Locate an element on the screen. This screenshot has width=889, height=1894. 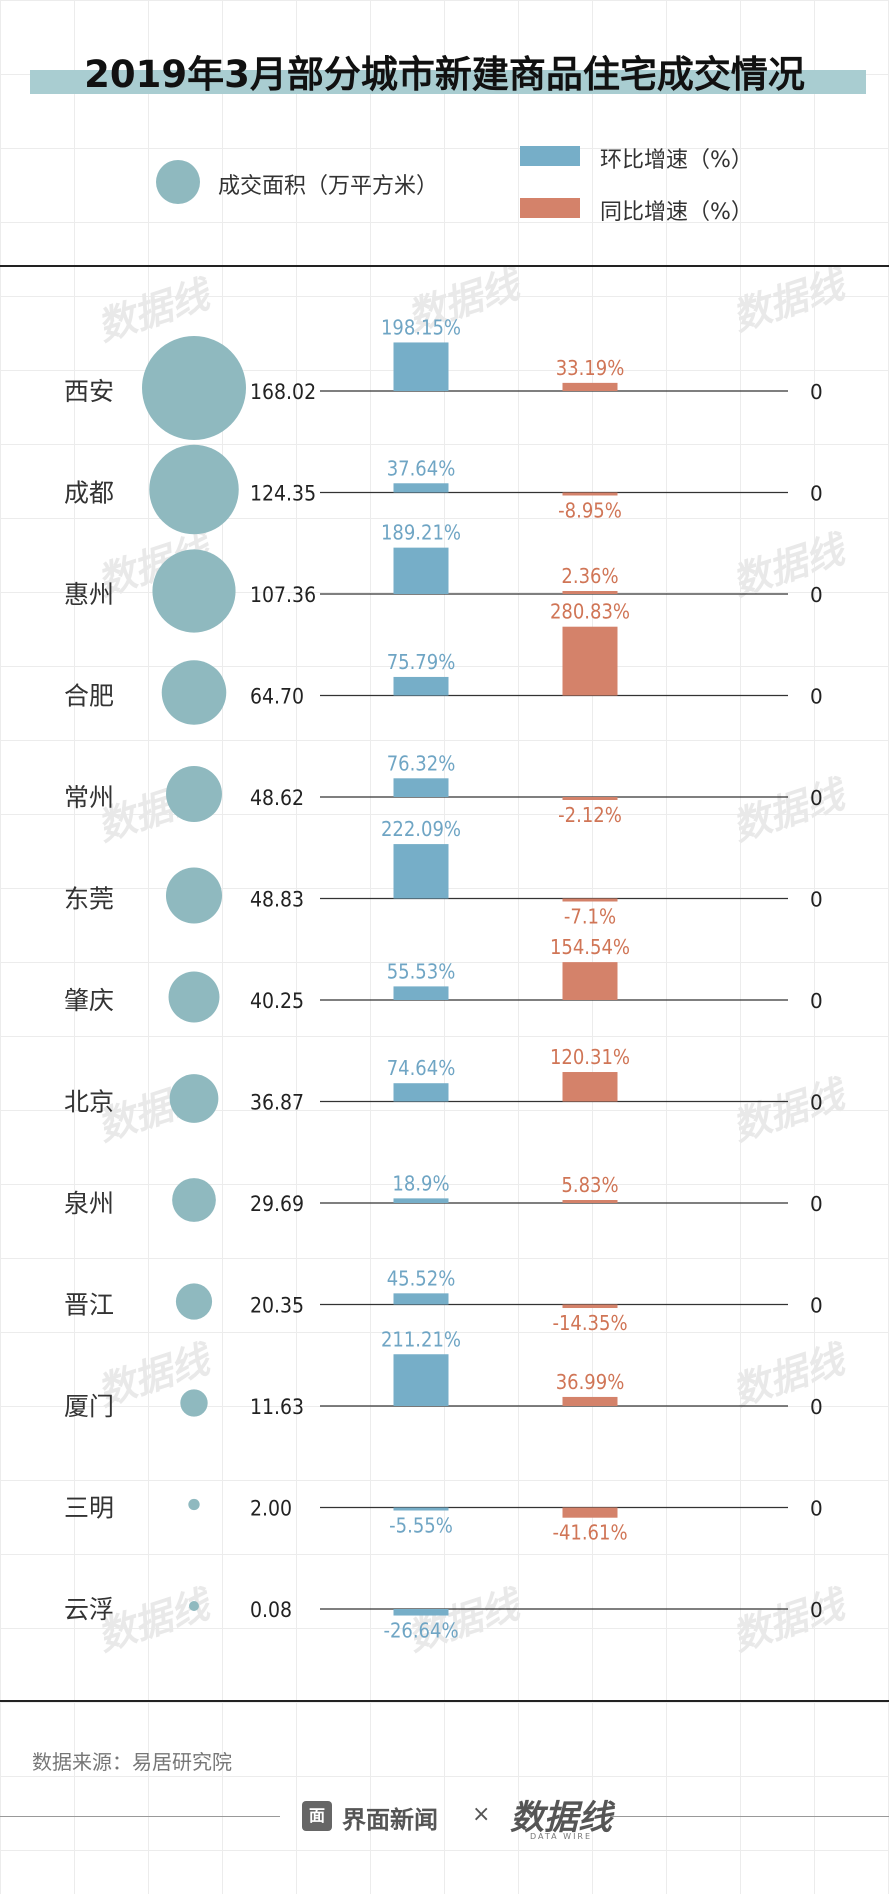
yoy-value-label: 154.54% is located at coordinates (590, 947).